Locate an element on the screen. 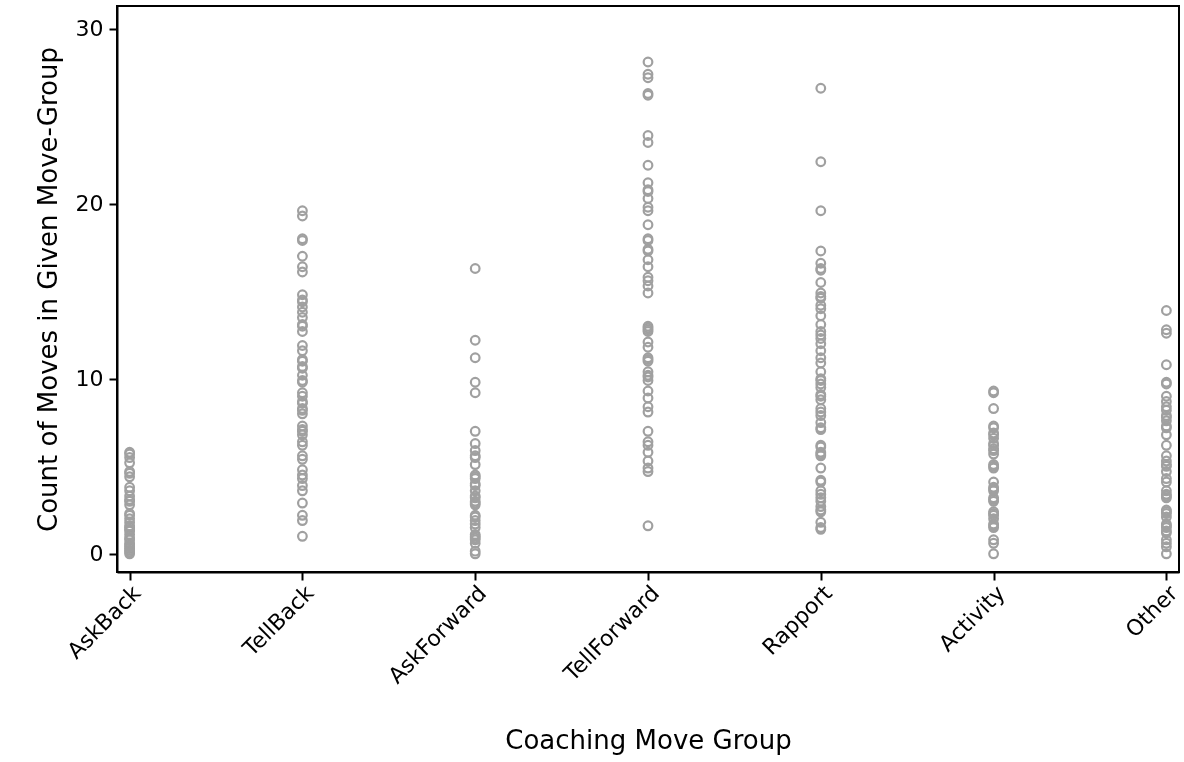 This screenshot has height=762, width=1184. y-axis-title: Count of Moves in Given Move-Group is located at coordinates (47, 289).